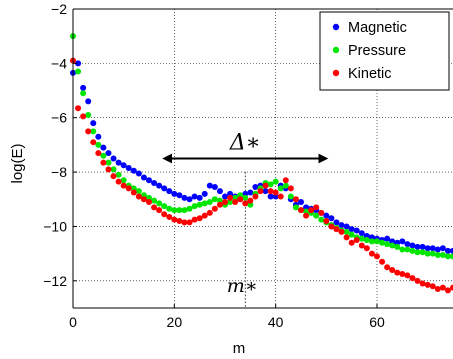  Describe the element at coordinates (59, 9) in the screenshot. I see `y-tick-label: −2` at that location.